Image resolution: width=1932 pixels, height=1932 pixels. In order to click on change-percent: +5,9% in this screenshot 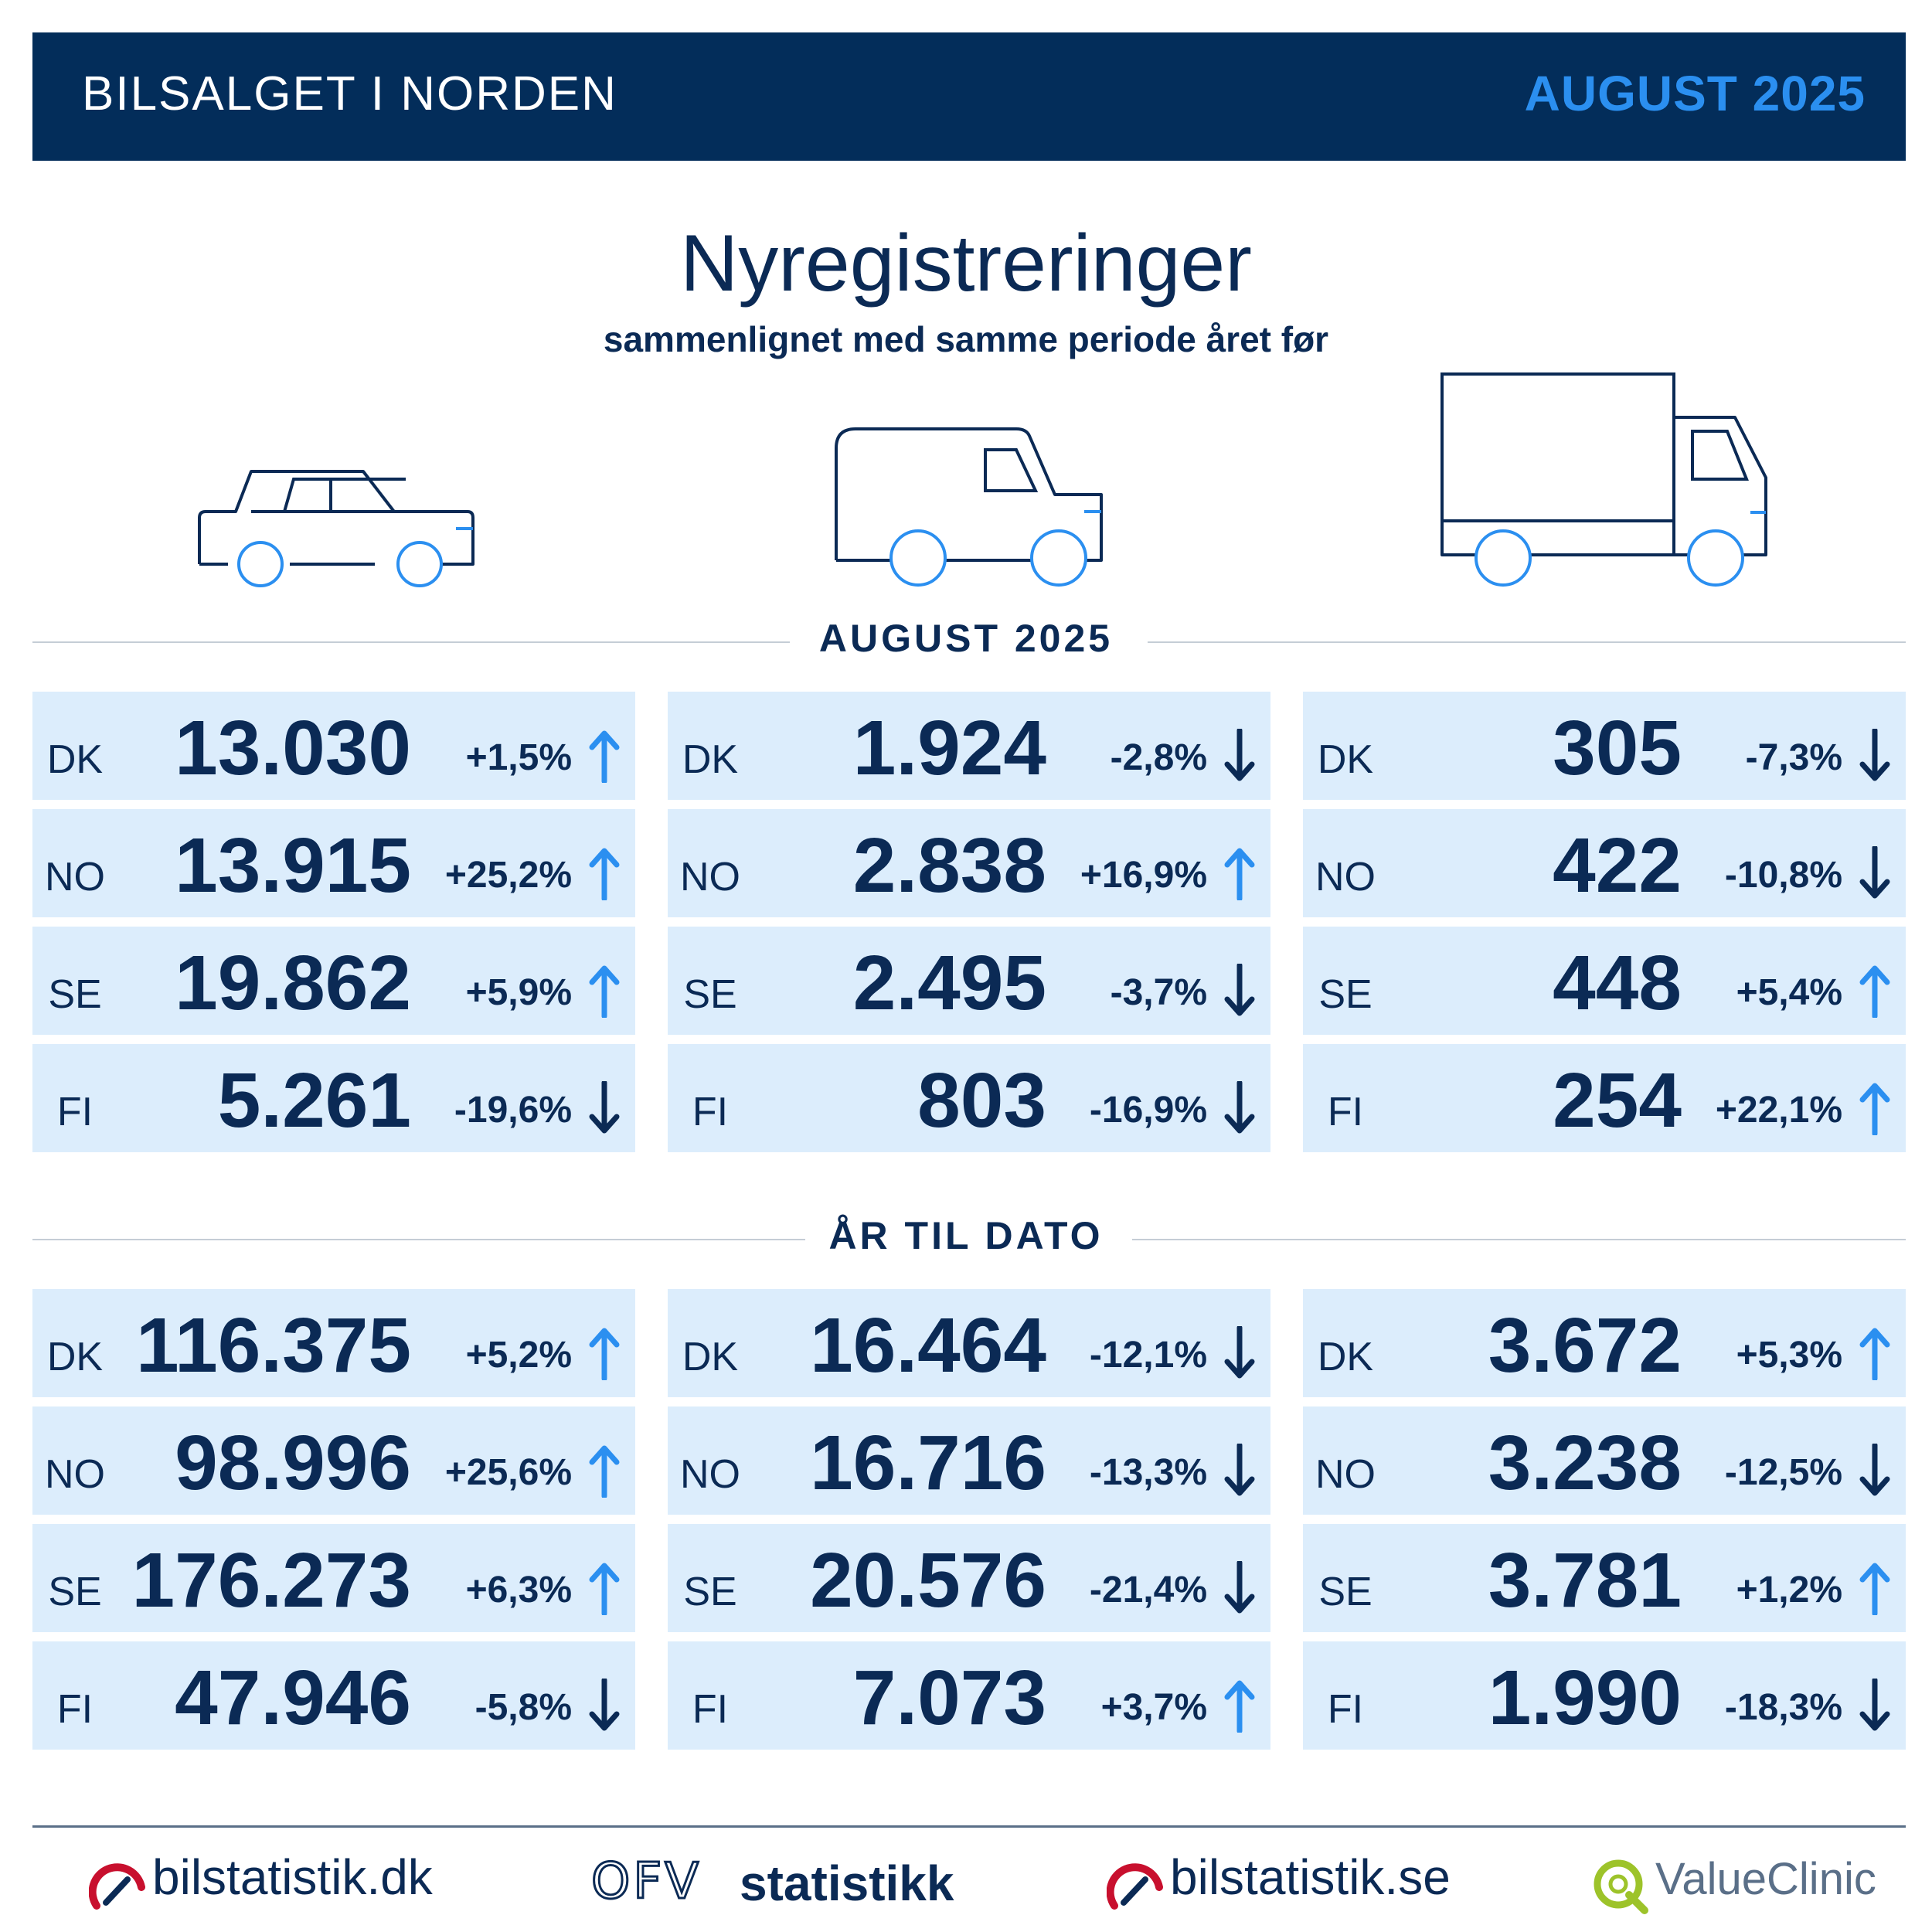, I will do `click(518, 992)`.